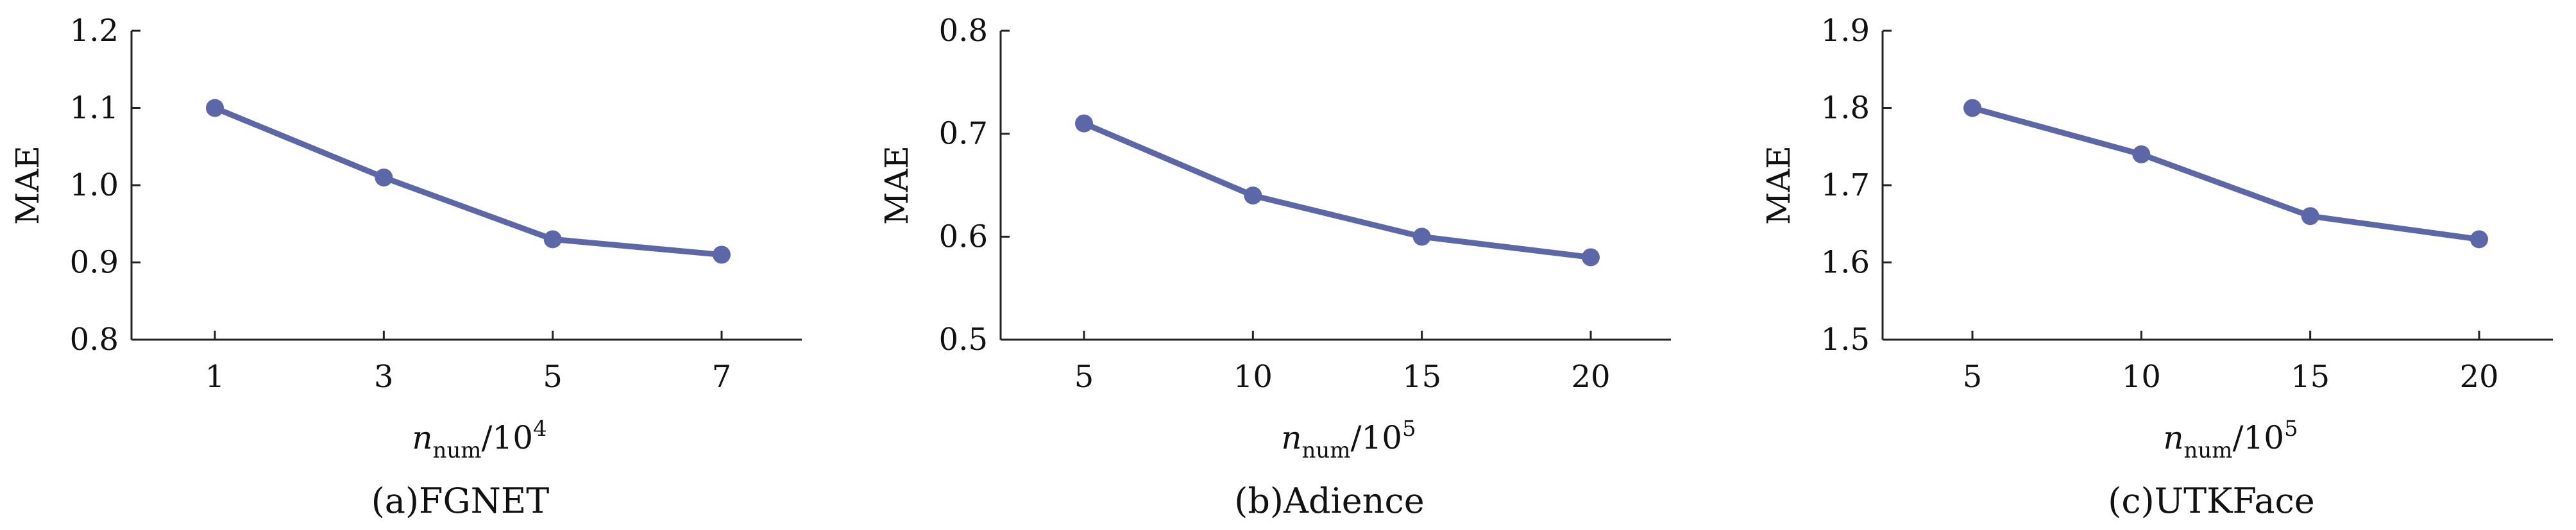  Describe the element at coordinates (963, 134) in the screenshot. I see `y-tick-label: 0.7` at that location.